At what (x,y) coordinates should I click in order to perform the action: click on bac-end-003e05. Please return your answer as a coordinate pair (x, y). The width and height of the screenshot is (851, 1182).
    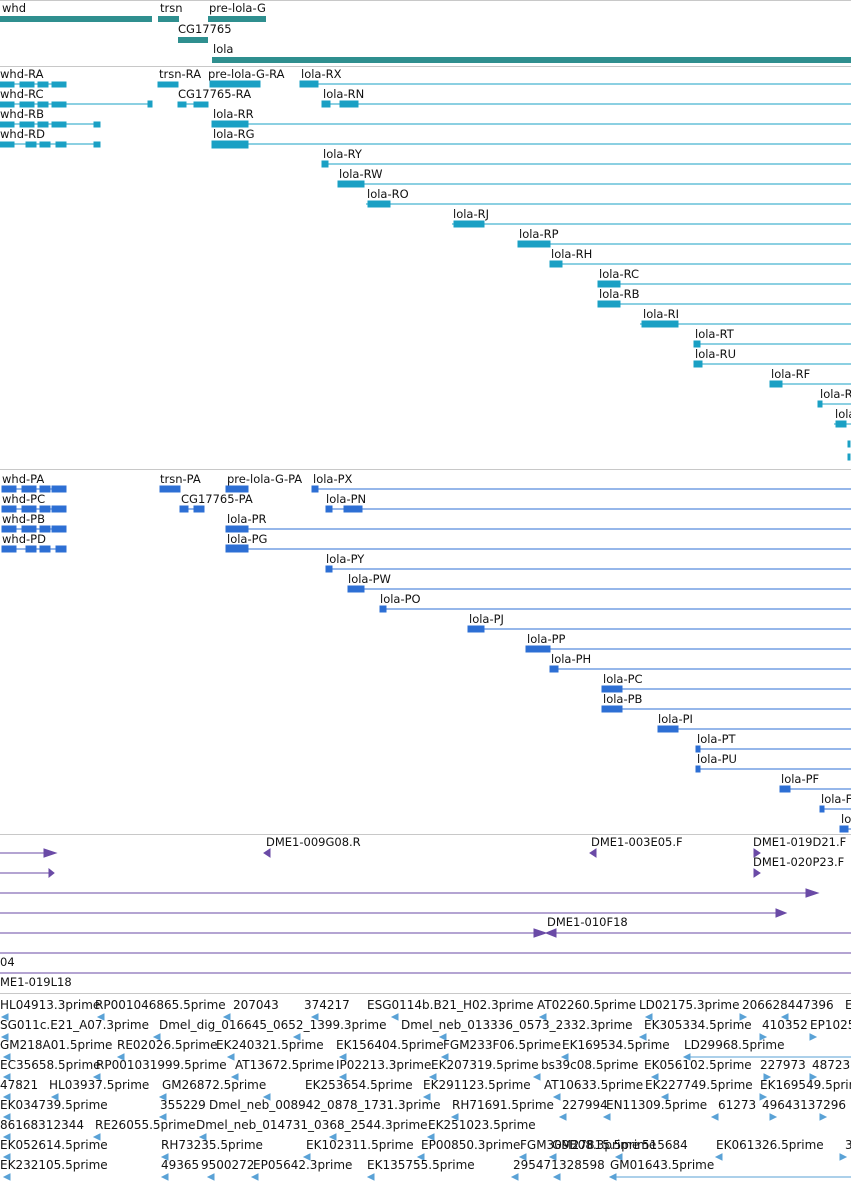
    Looking at the image, I should click on (593, 853).